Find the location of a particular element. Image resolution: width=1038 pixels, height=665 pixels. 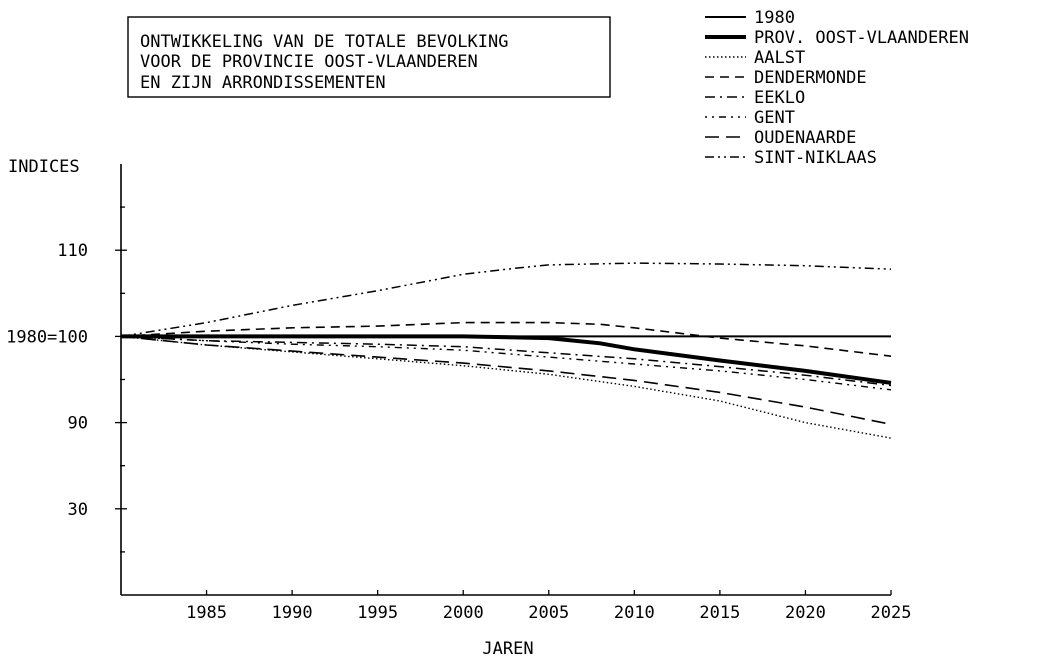

x-axis-ticks: 1985 1990 1995 2000 2005 2010 2015 2020 2025 is located at coordinates (548, 606).